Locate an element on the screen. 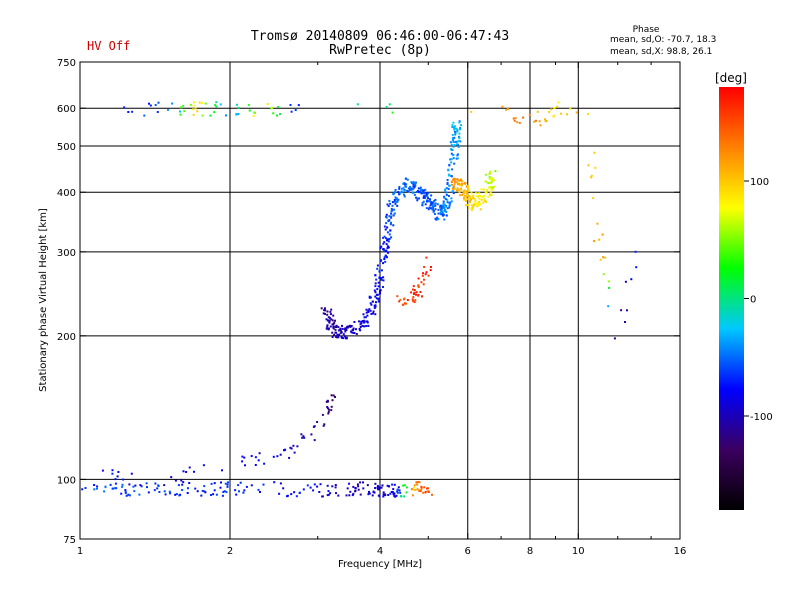 Image resolution: width=800 pixels, height=600 pixels. chart-title: Tromsø 20140809 06:46:00-06:47:43 is located at coordinates (380, 36).